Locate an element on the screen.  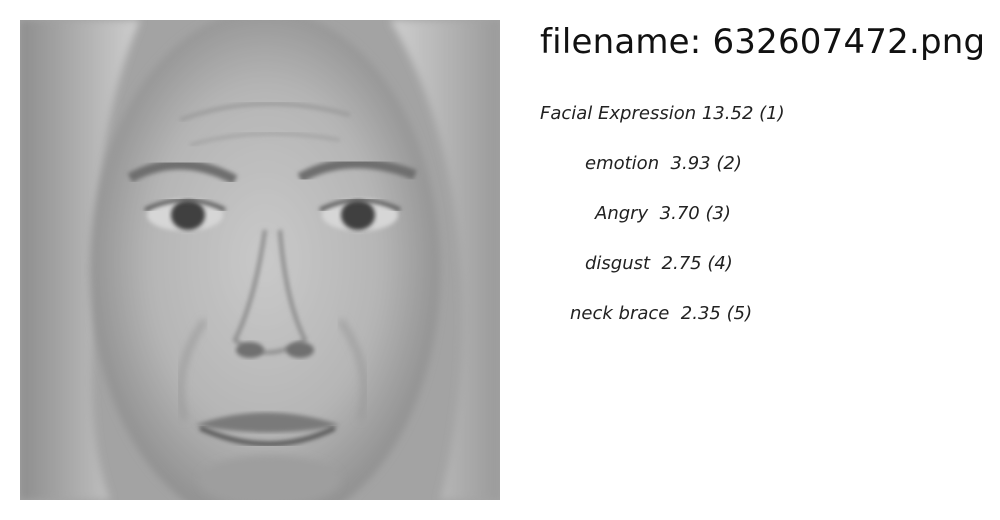
filename-title: filename: 632607472.png is located at coordinates (763, 42).